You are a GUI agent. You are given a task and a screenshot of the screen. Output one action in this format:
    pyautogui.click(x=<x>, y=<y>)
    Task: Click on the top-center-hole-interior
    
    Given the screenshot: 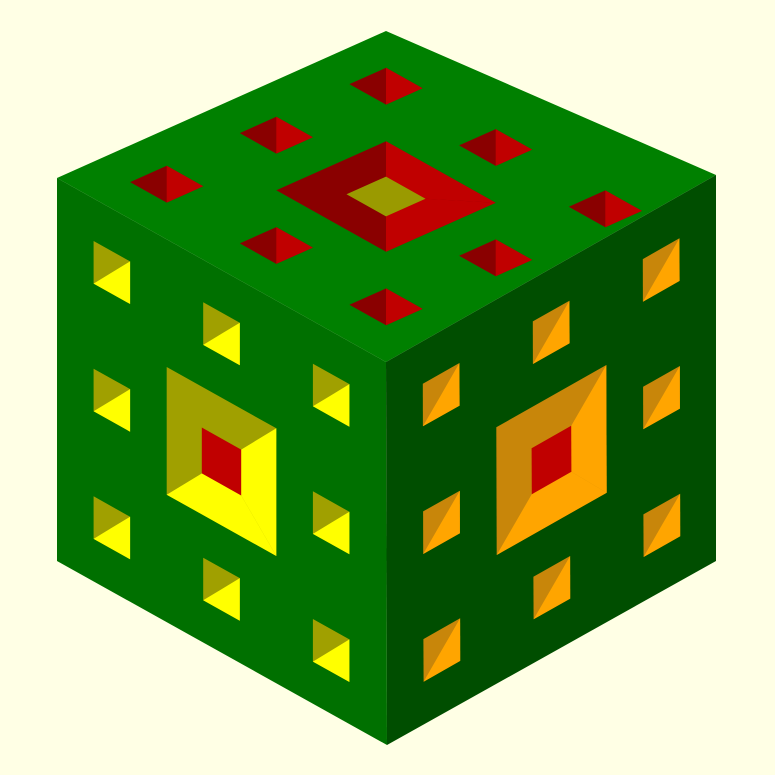 What is the action you would take?
    pyautogui.click(x=386, y=196)
    